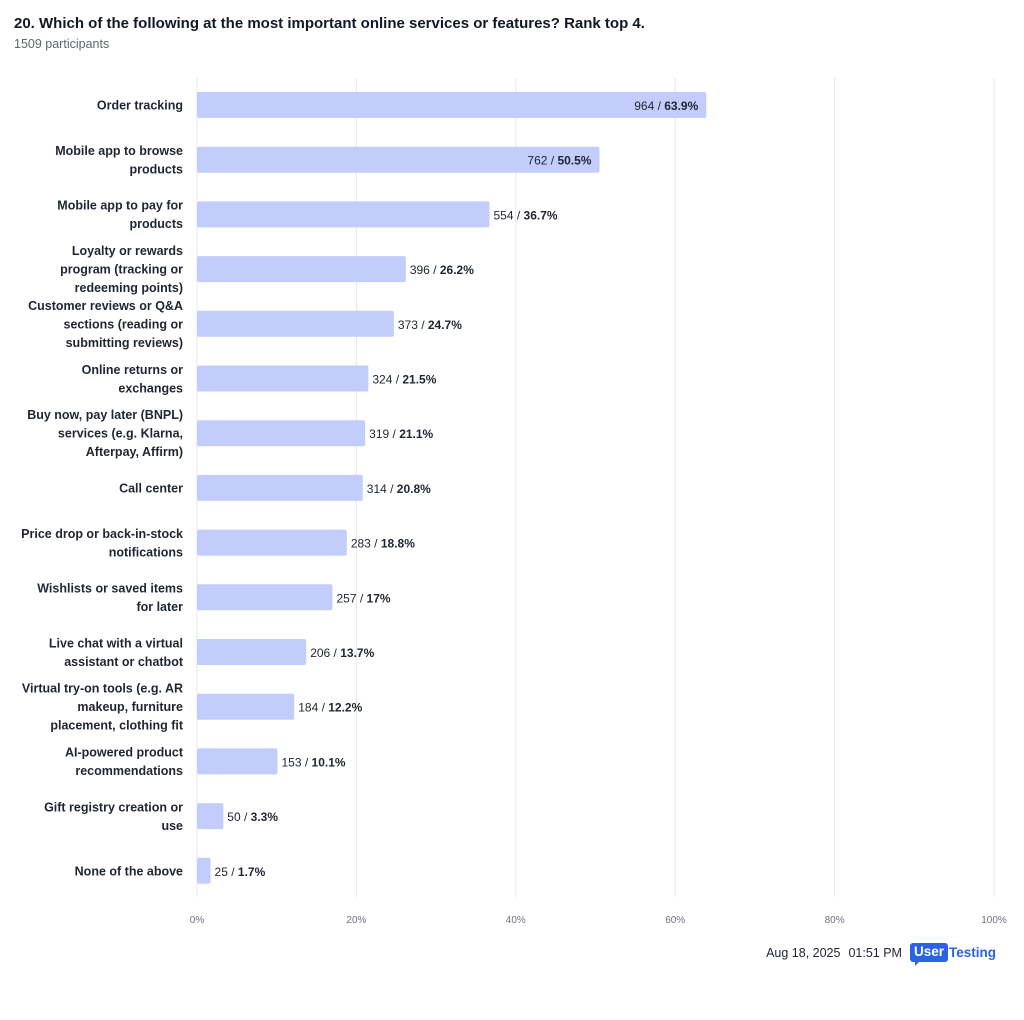 The width and height of the screenshot is (1024, 1020). What do you see at coordinates (803, 952) in the screenshot?
I see `report-date: Aug 18, 2025` at bounding box center [803, 952].